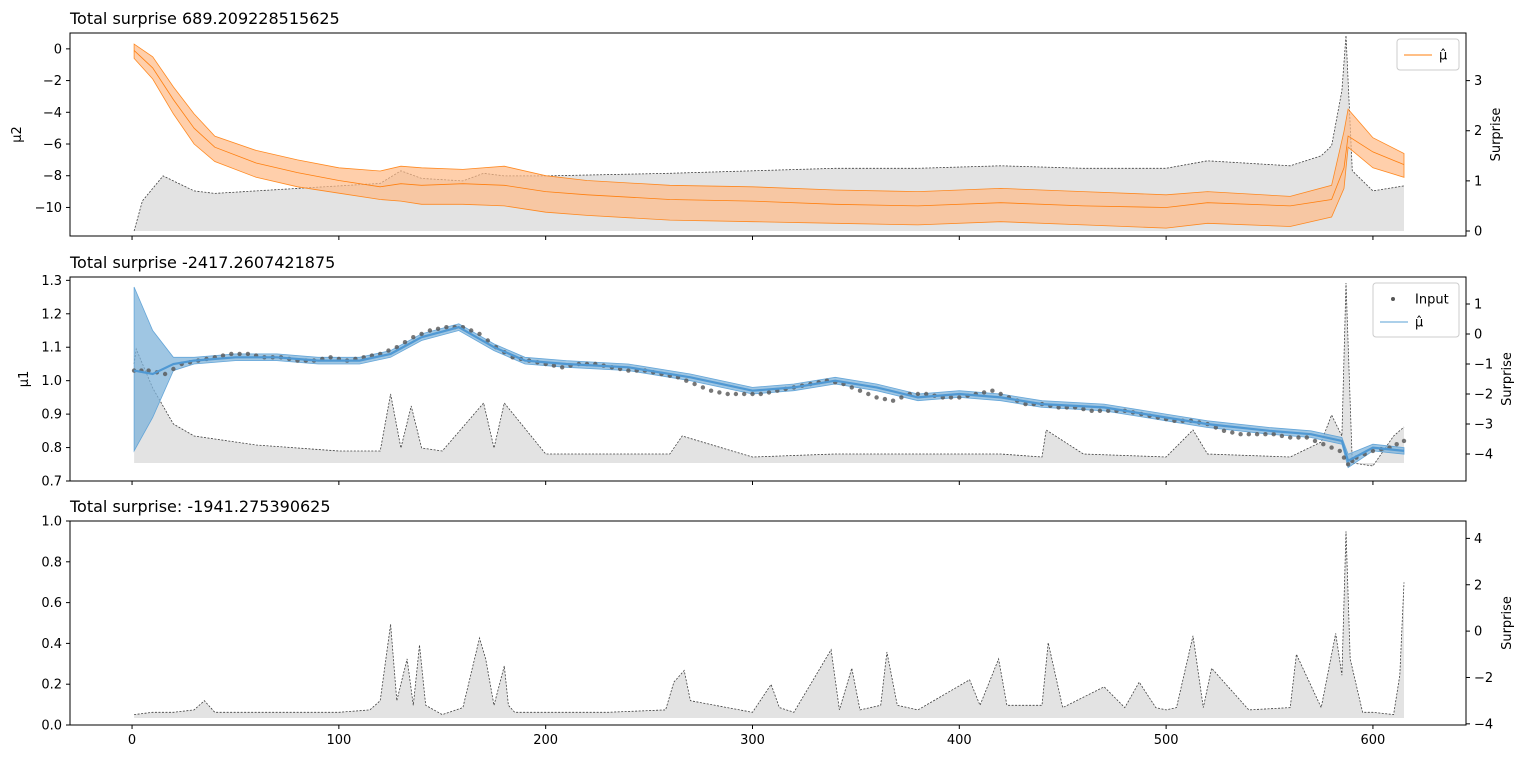 Image resolution: width=1524 pixels, height=759 pixels. What do you see at coordinates (52, 176) in the screenshot?
I see `y-tick-label-left: −8` at bounding box center [52, 176].